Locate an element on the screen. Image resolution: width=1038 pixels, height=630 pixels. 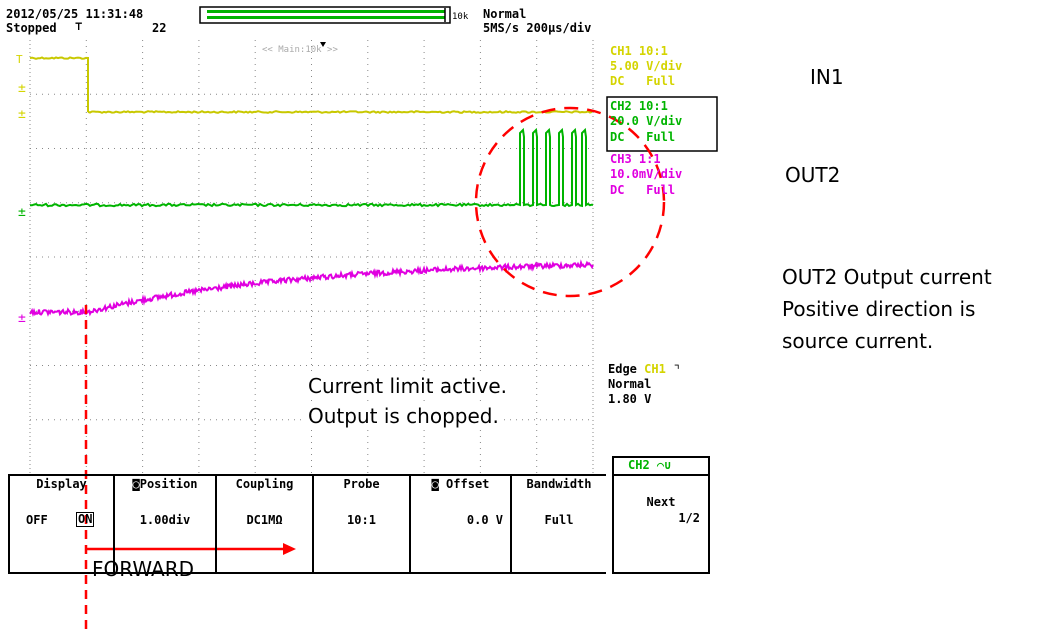
coupling-value: DC1MΩ is located at coordinates (264, 520).